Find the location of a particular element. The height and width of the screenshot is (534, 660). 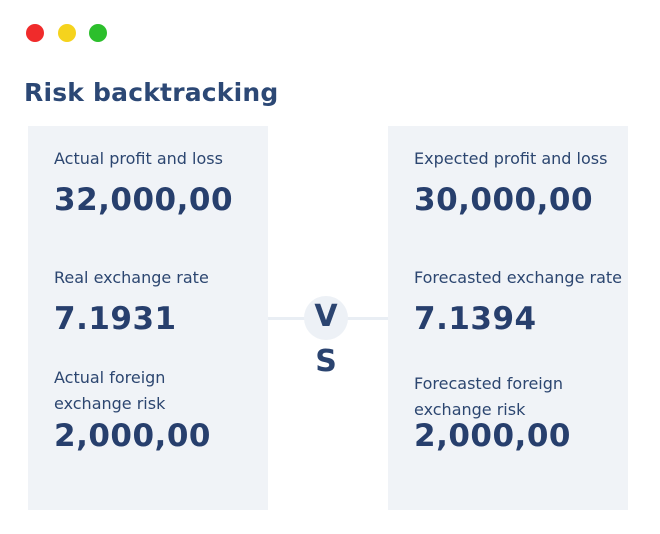

expected-pnl-value: 30,000,00 is located at coordinates (504, 200).